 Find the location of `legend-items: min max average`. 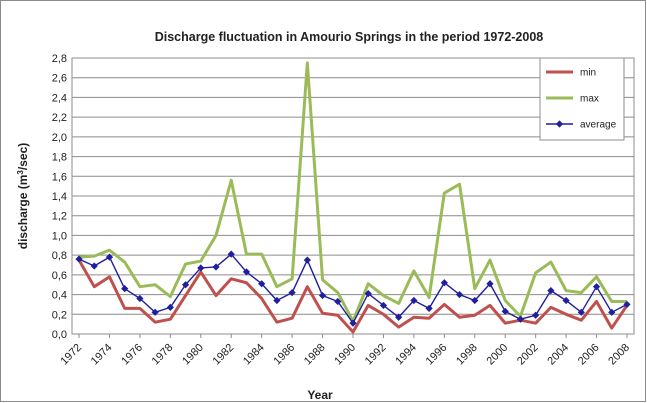

legend-items: min max average is located at coordinates (581, 99).